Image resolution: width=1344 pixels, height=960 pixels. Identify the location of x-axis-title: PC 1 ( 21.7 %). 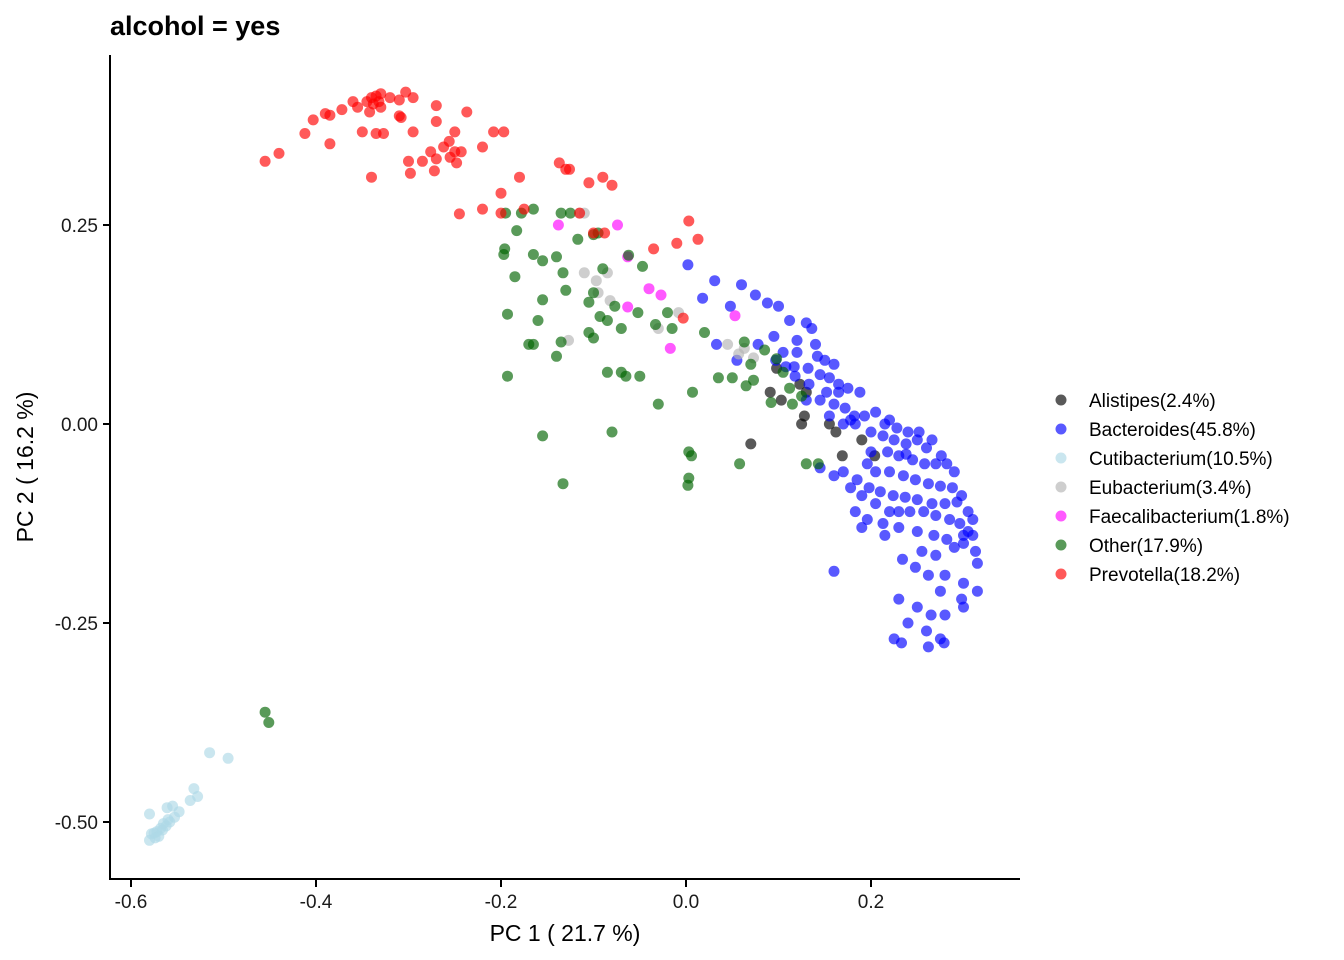
(565, 933).